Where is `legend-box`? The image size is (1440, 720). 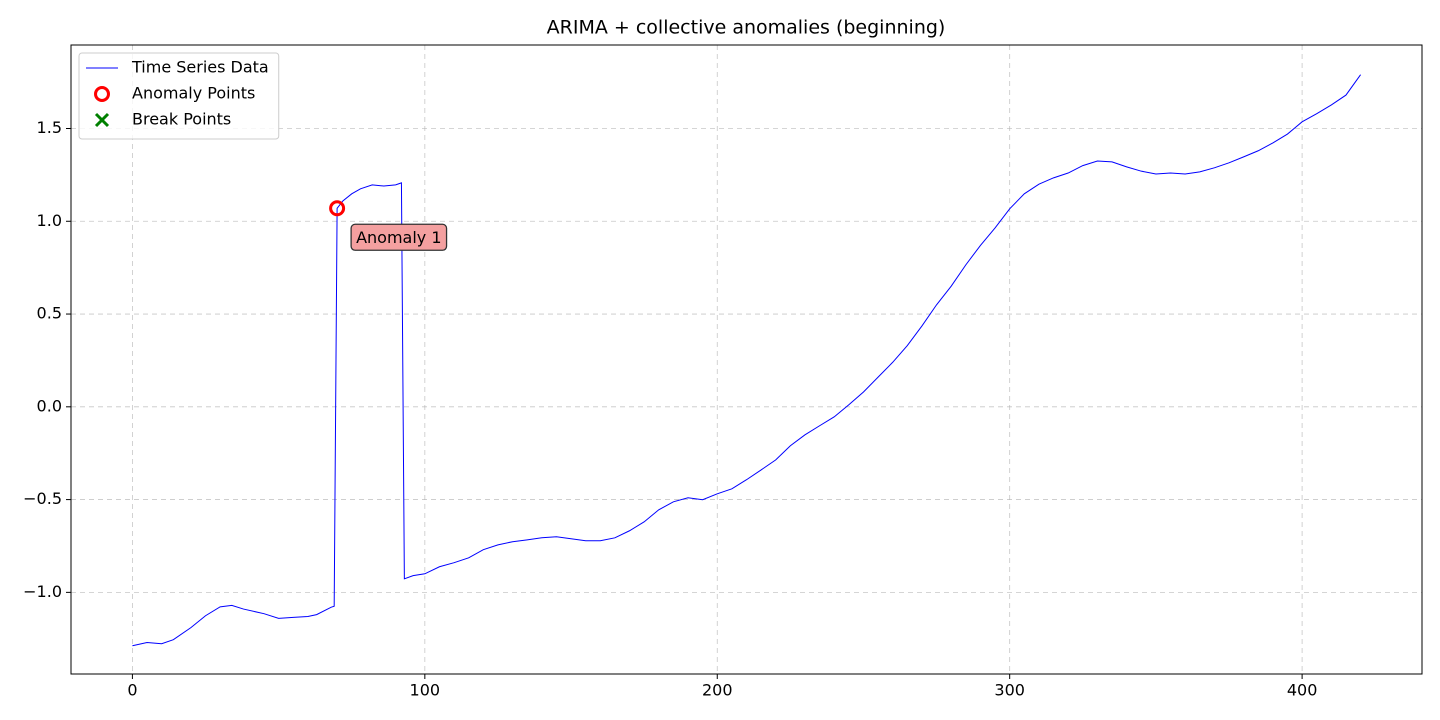
legend-box is located at coordinates (179, 96).